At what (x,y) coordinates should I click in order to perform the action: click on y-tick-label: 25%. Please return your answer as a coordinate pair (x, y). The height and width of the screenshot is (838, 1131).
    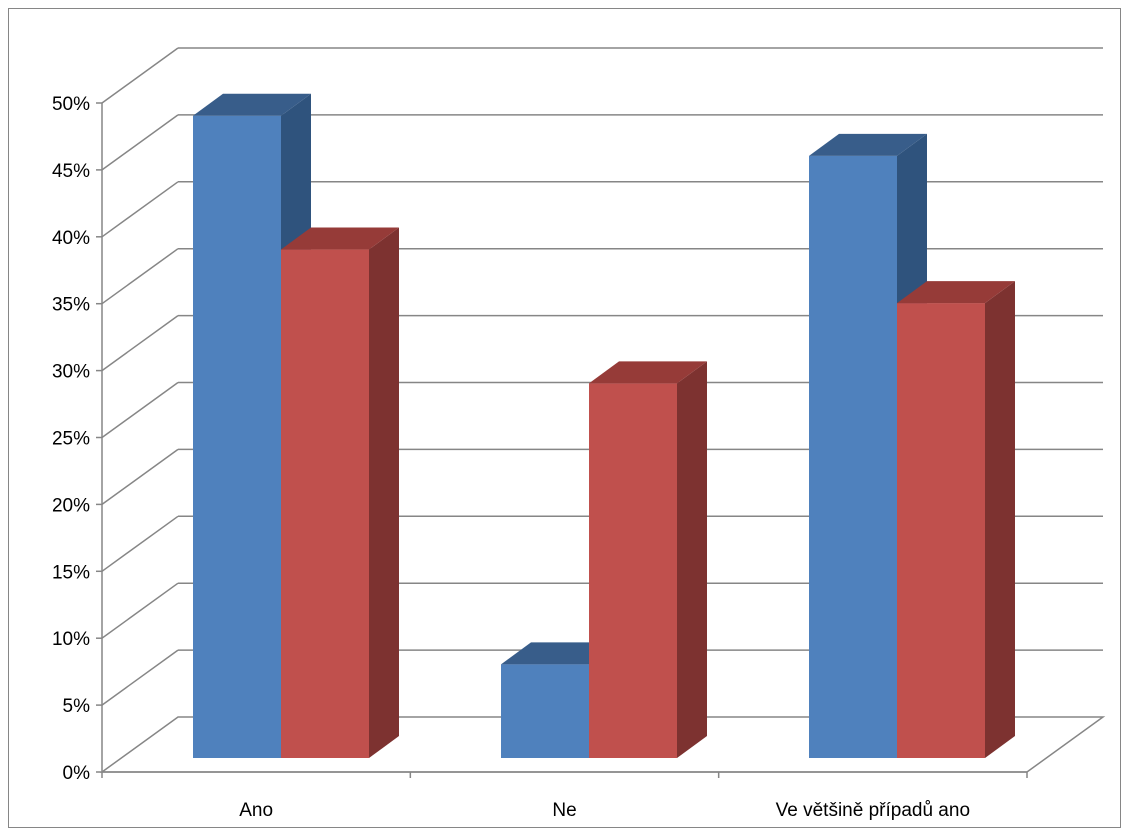
    Looking at the image, I should click on (71, 439).